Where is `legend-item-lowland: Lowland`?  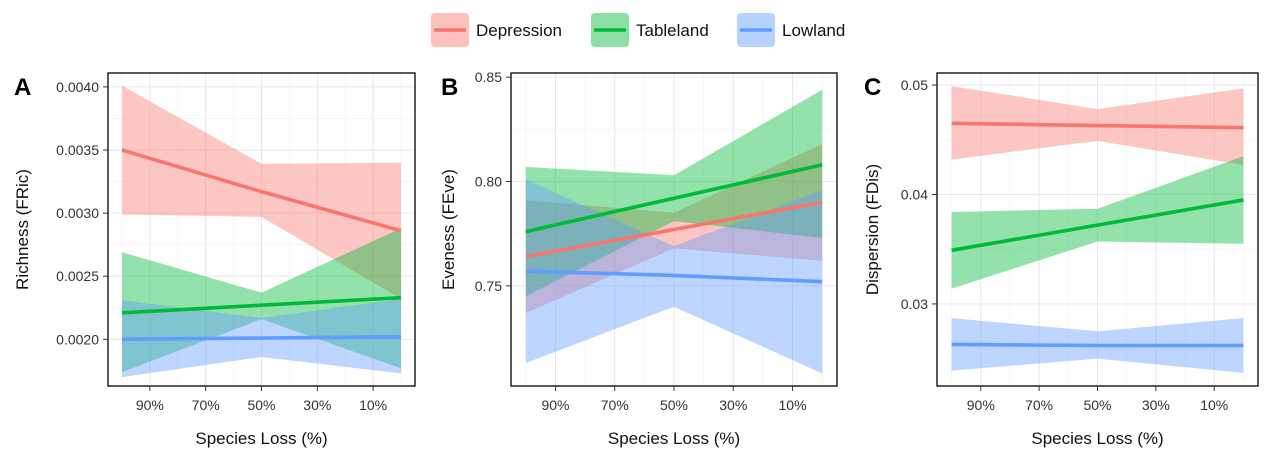
legend-item-lowland: Lowland is located at coordinates (791, 30).